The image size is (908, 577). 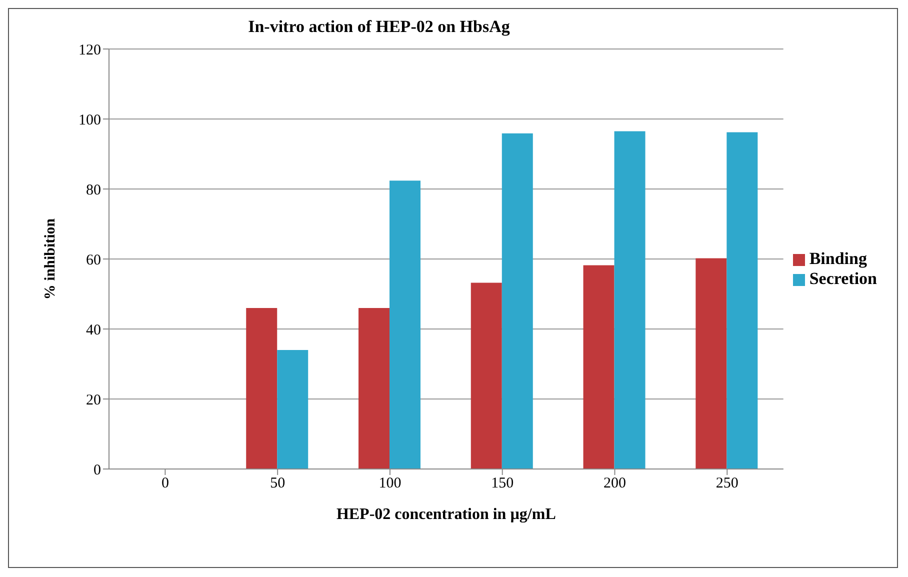 What do you see at coordinates (89, 50) in the screenshot?
I see `y-tick-label: 120` at bounding box center [89, 50].